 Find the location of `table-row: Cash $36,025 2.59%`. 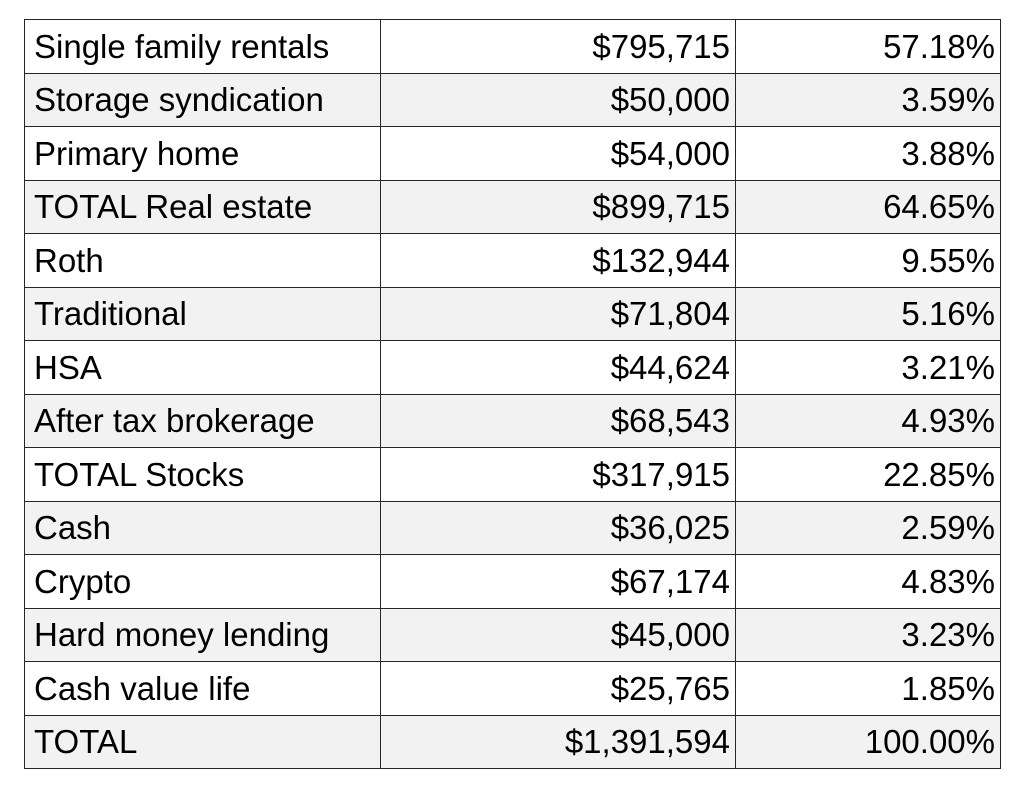

table-row: Cash $36,025 2.59% is located at coordinates (512, 527).